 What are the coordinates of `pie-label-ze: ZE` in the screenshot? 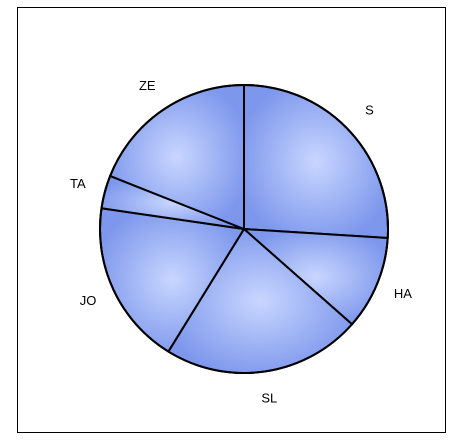 It's located at (147, 85).